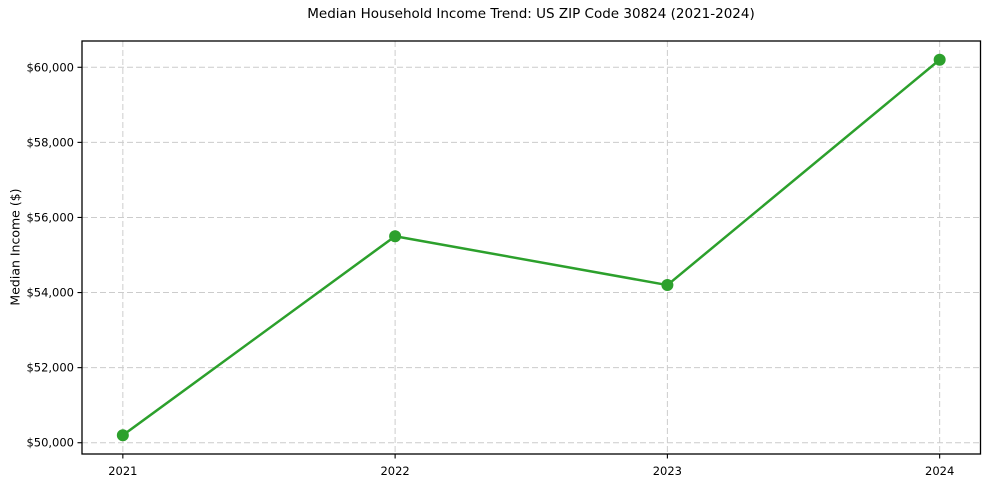 The image size is (989, 490). Describe the element at coordinates (50, 443) in the screenshot. I see `y-tick-label: $50,000` at that location.